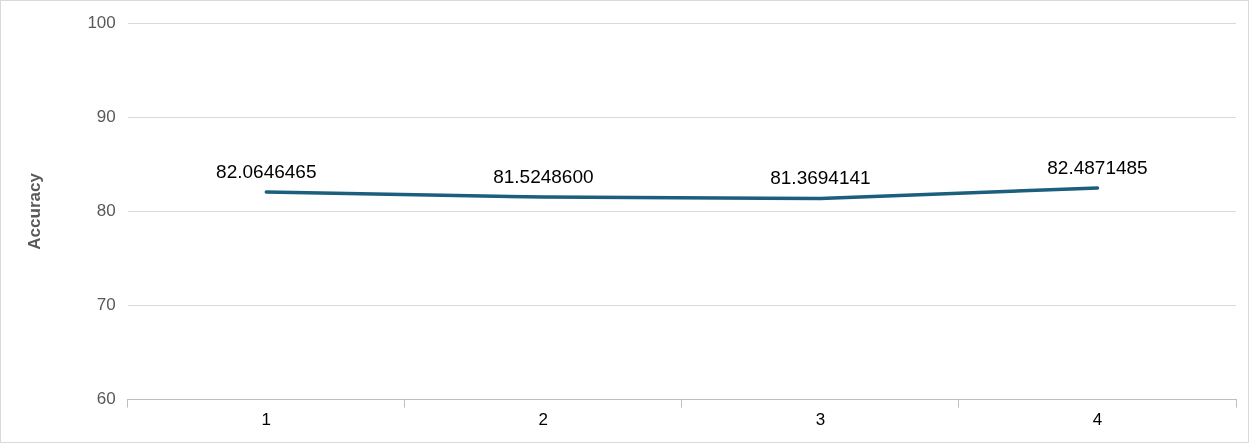  What do you see at coordinates (106, 211) in the screenshot?
I see `y-tick-label: 80` at bounding box center [106, 211].